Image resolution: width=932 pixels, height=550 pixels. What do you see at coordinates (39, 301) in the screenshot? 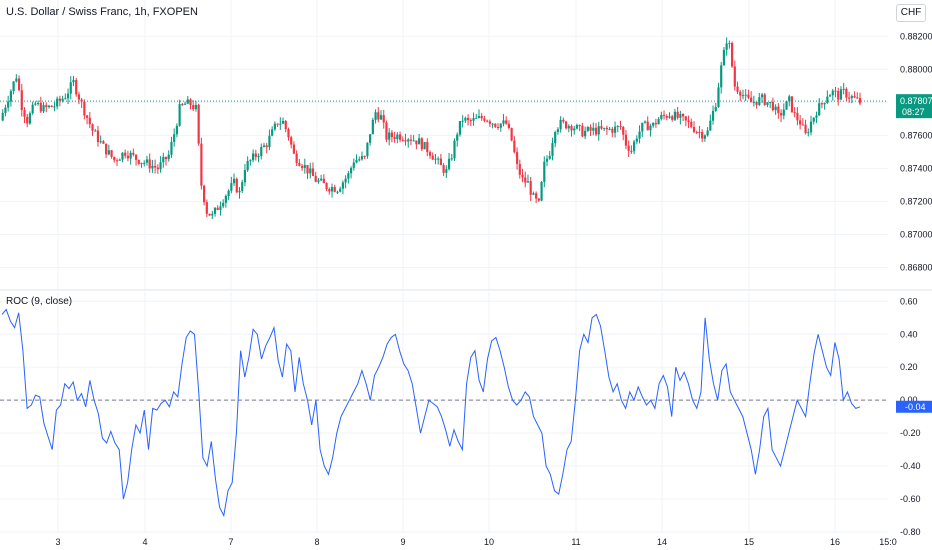
I see `roc-indicator-title: ROC (9, close)` at bounding box center [39, 301].